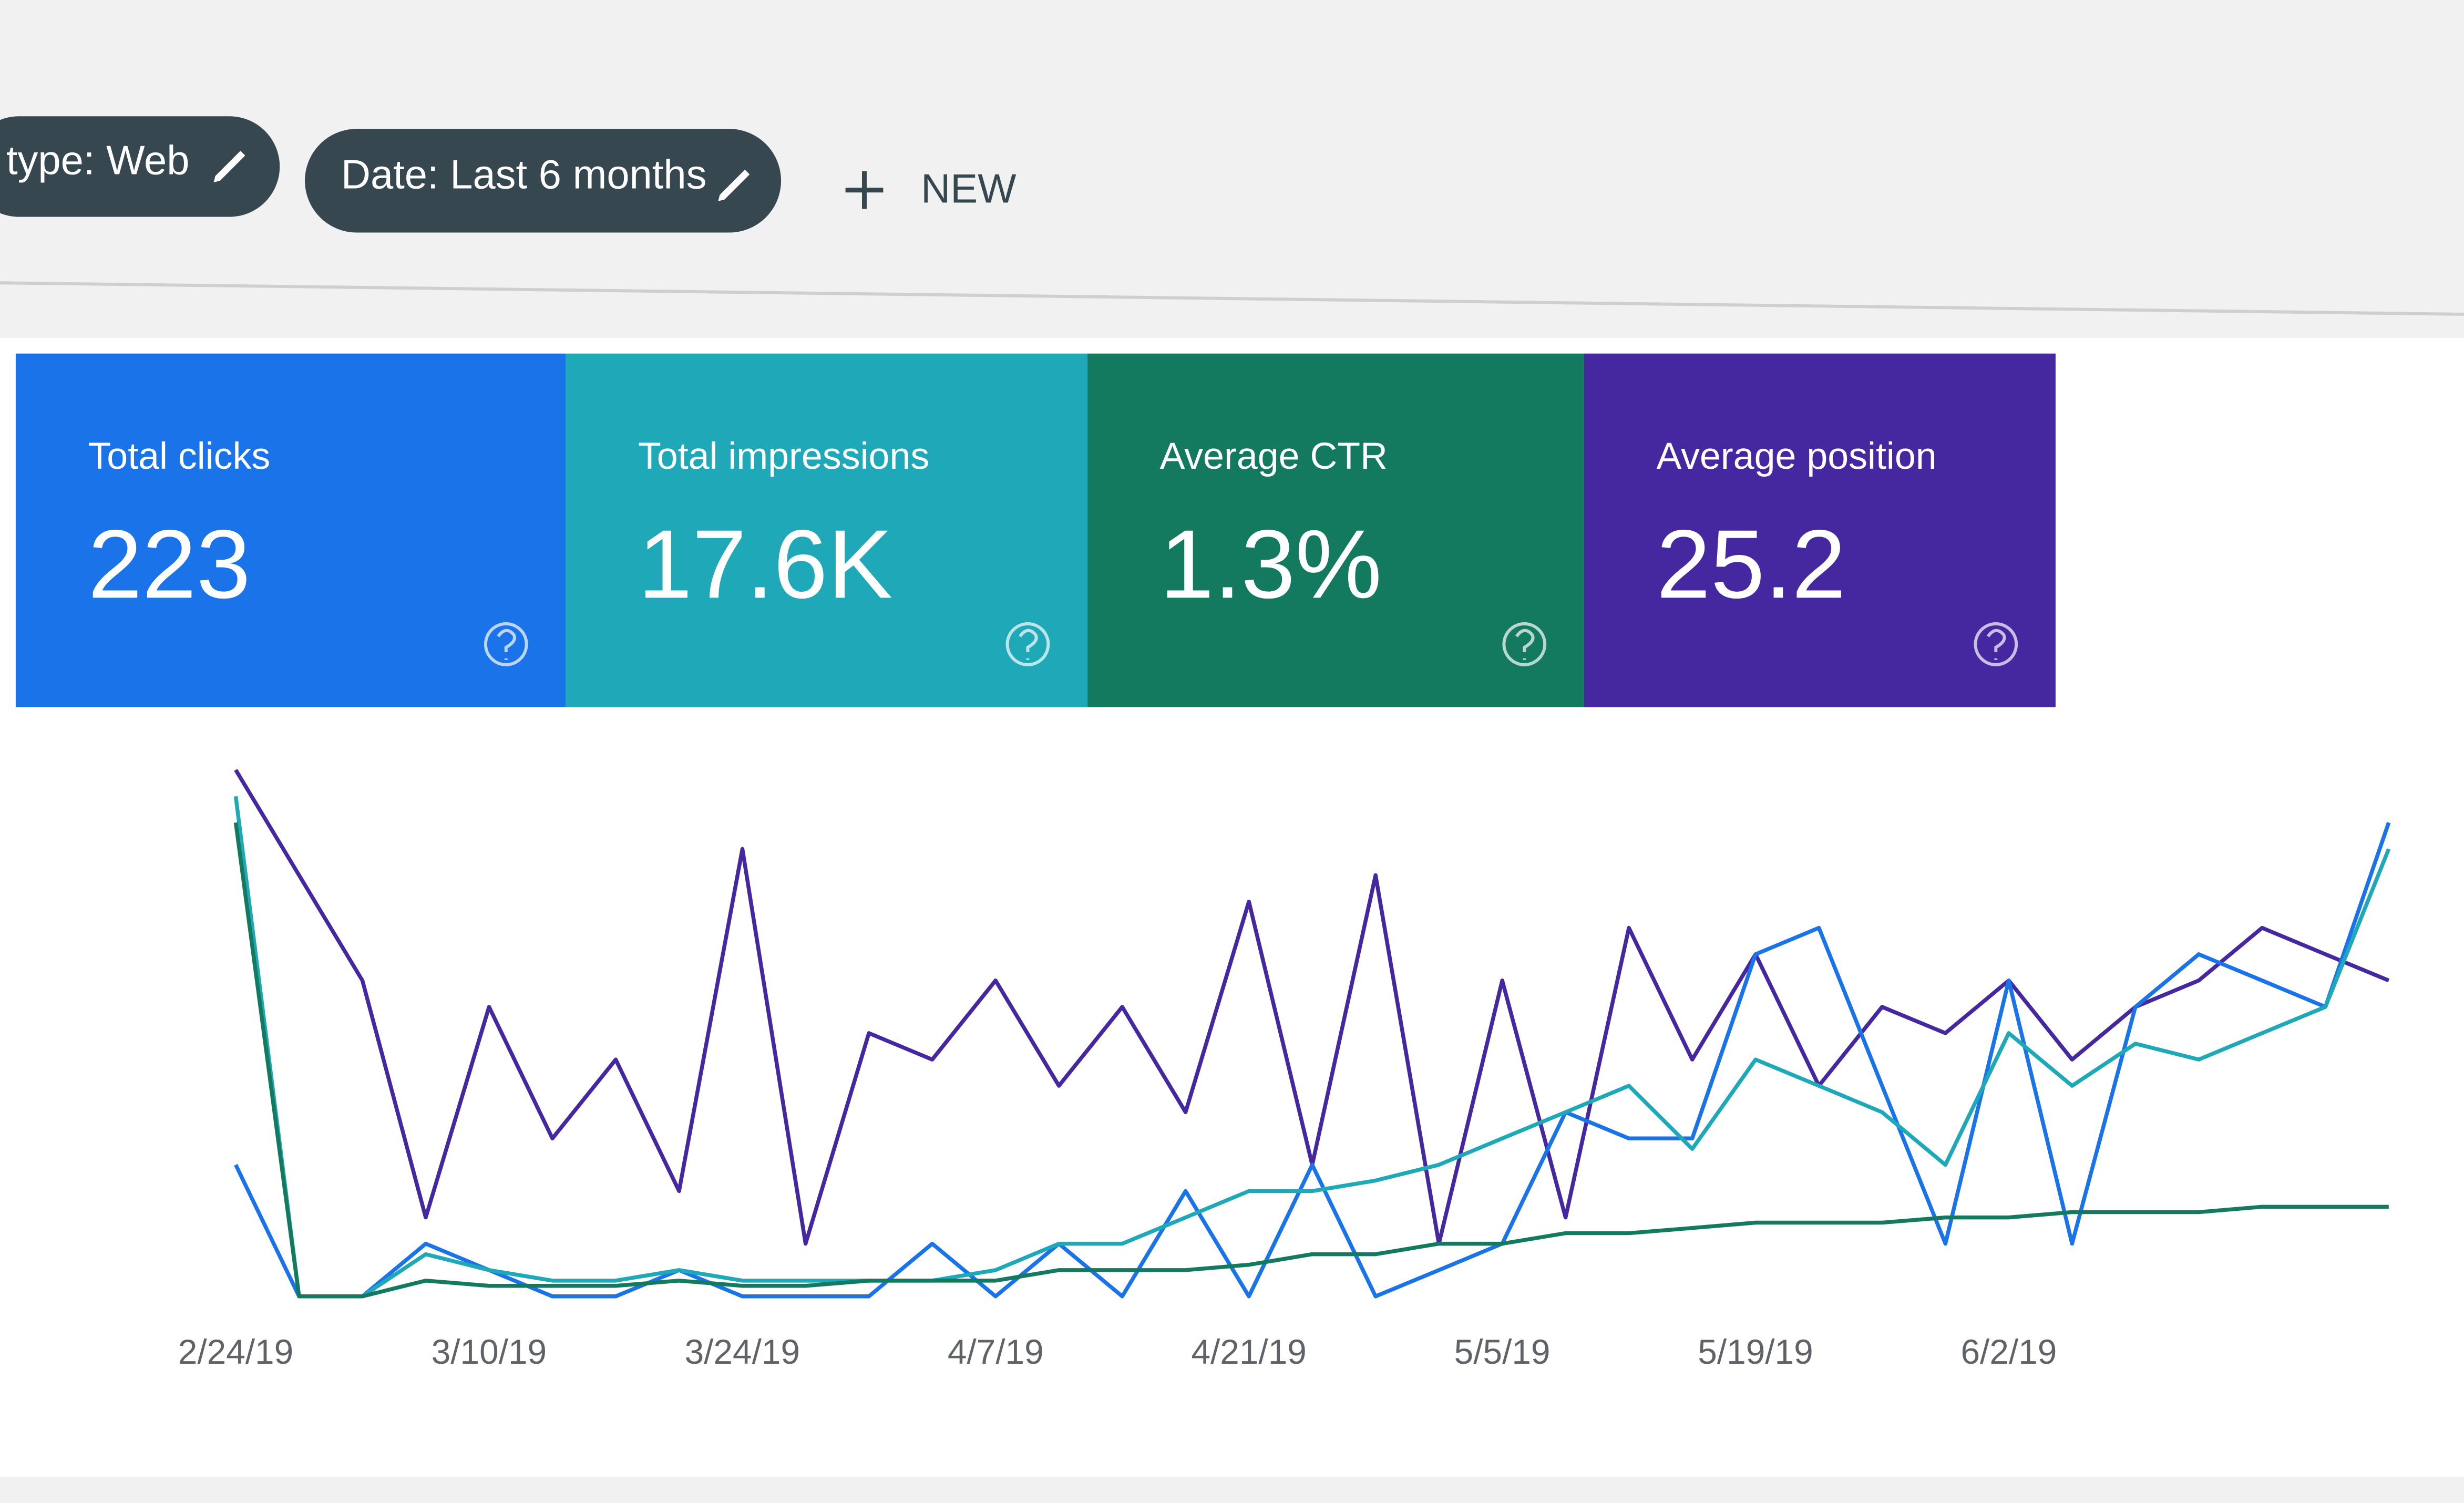 Image resolution: width=2464 pixels, height=1503 pixels. I want to click on metric-card: Total clicks 223, so click(291, 530).